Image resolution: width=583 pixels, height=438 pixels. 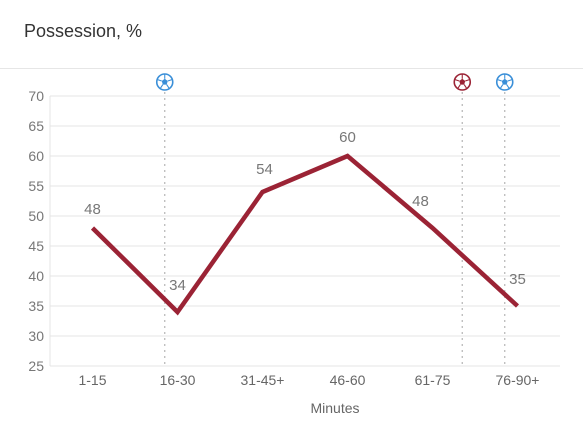 What do you see at coordinates (36, 156) in the screenshot?
I see `y-tick-label: 60` at bounding box center [36, 156].